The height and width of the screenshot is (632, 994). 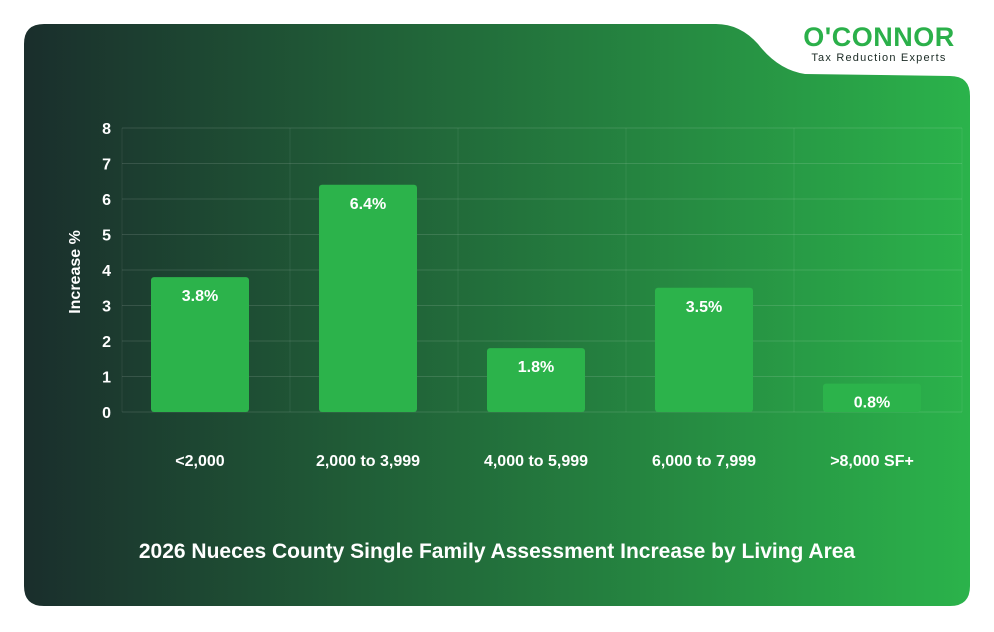 What do you see at coordinates (106, 413) in the screenshot?
I see `y-tick-label: 0` at bounding box center [106, 413].